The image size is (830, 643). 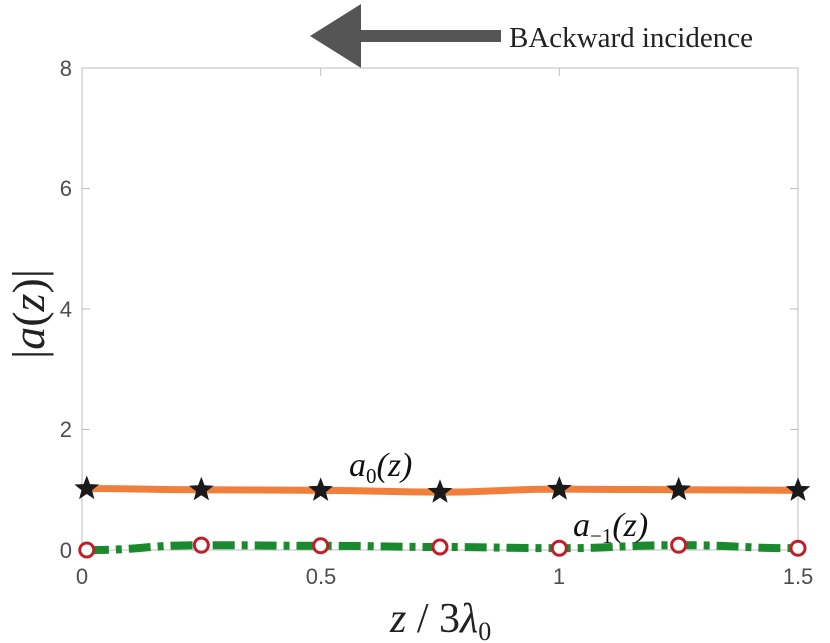 What do you see at coordinates (429, 36) in the screenshot?
I see `arrow-shaft` at bounding box center [429, 36].